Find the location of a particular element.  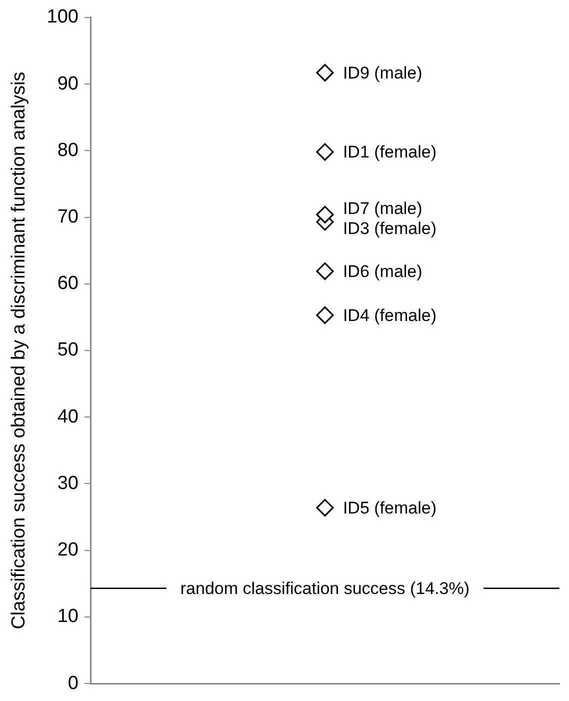

y-tick-label: 80 is located at coordinates (67, 150).